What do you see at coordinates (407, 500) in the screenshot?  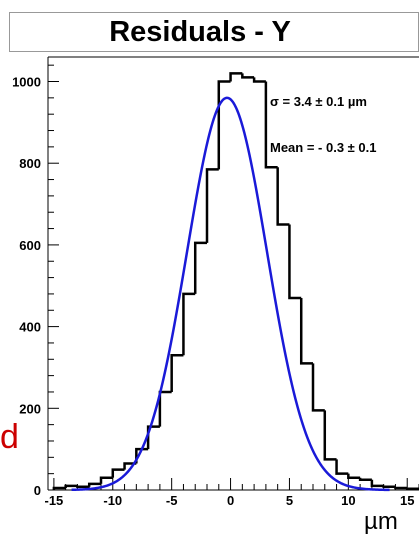 I see `x-tick-label: 15` at bounding box center [407, 500].